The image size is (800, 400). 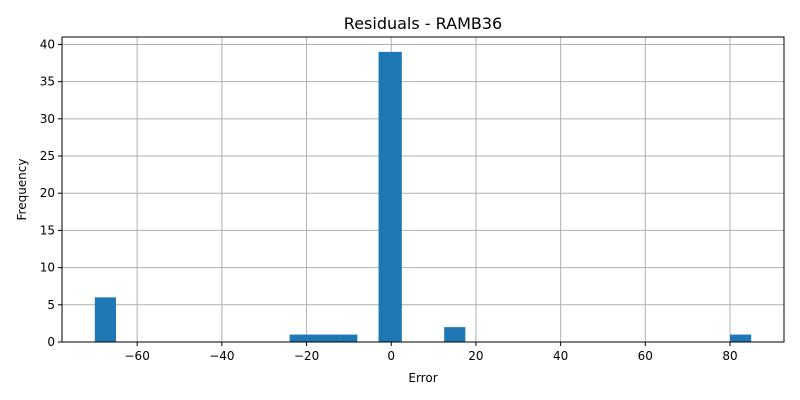 I want to click on y-tick-label: 35, so click(x=47, y=82).